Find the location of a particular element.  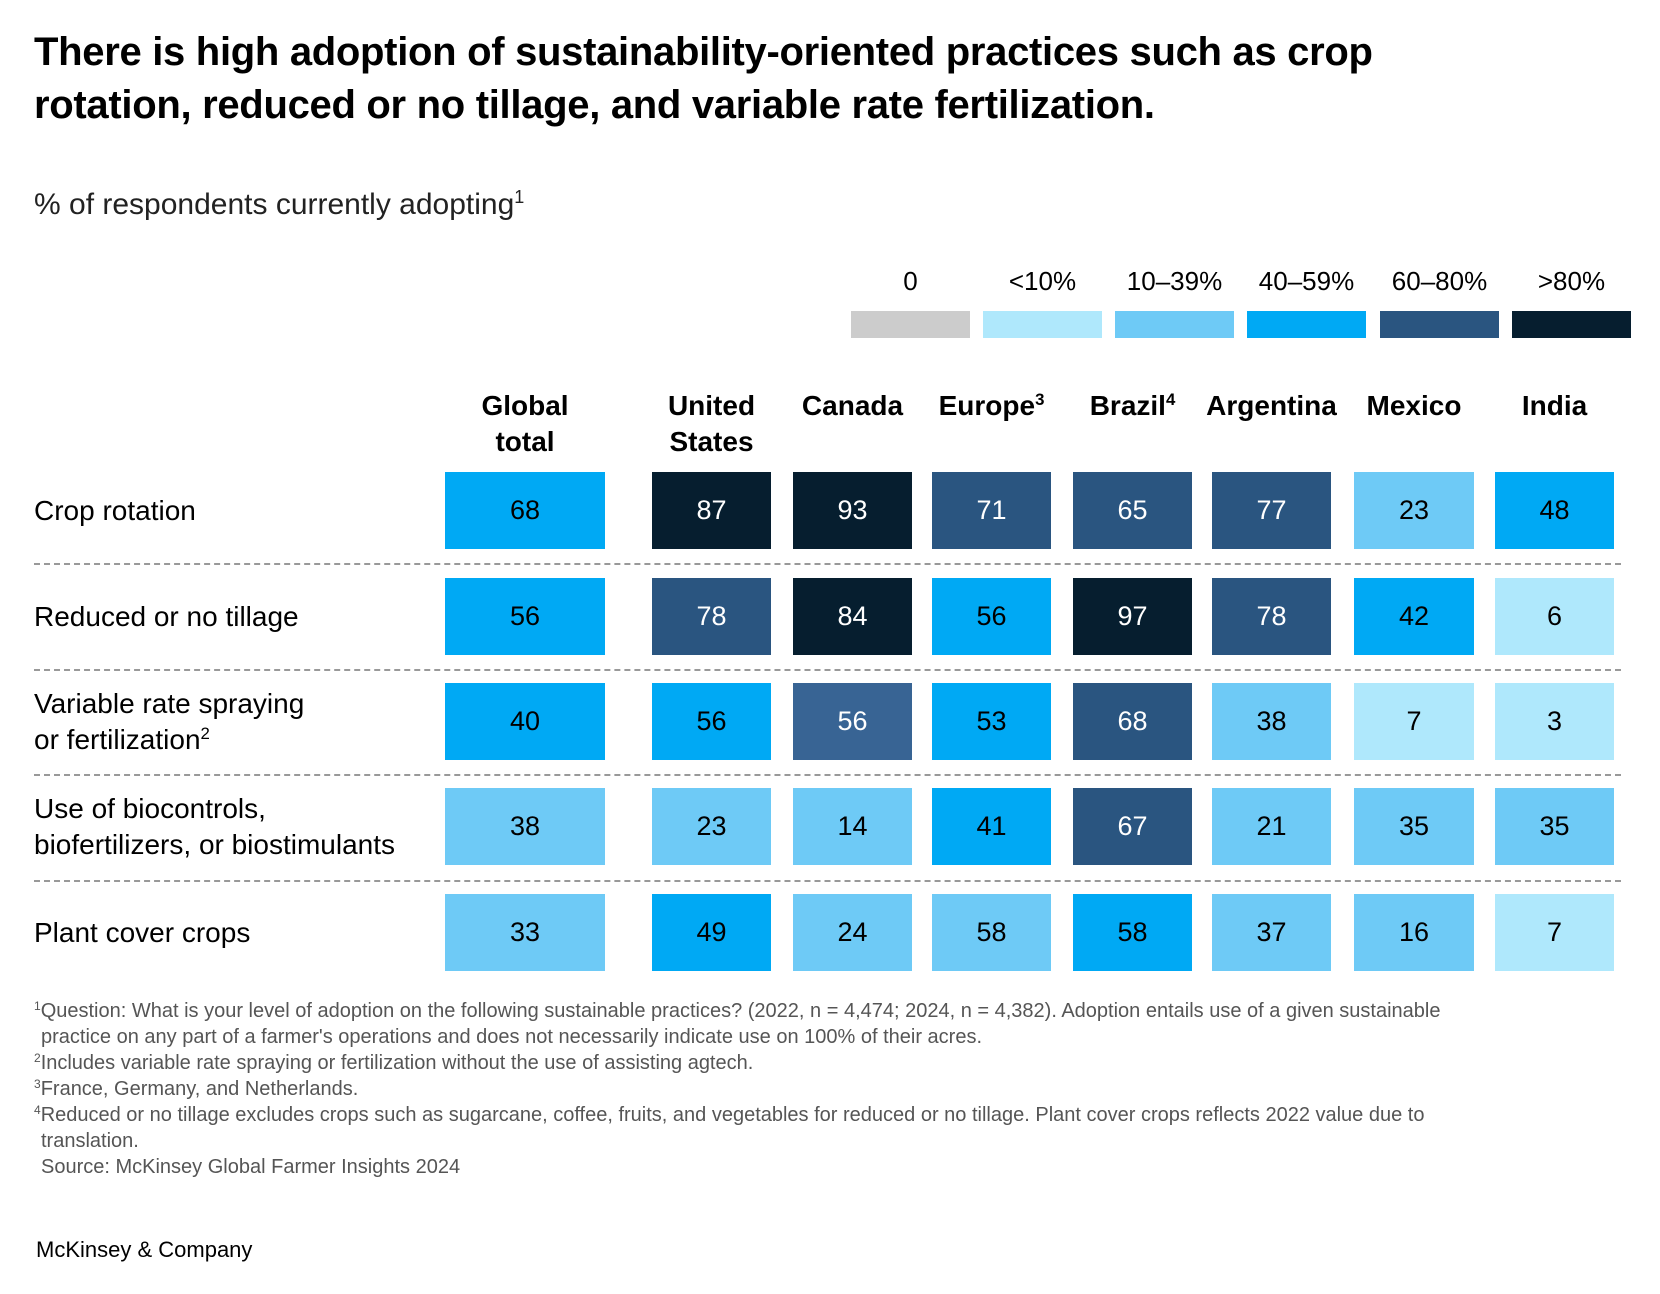

row-label-line: Use of biocontrols, is located at coordinates (150, 808).